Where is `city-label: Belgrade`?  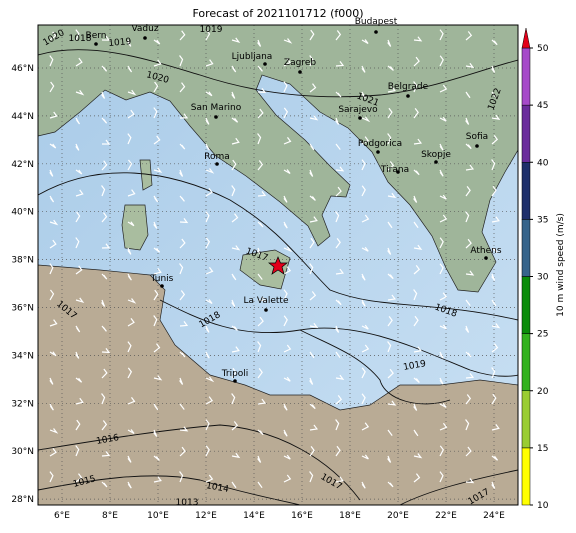 city-label: Belgrade is located at coordinates (408, 87).